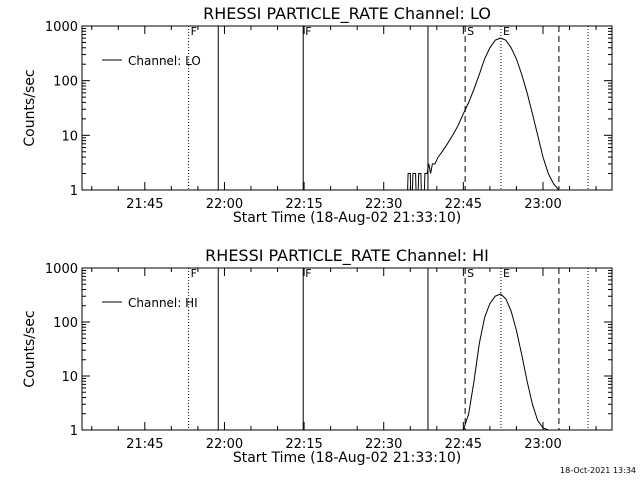 Image resolution: width=640 pixels, height=480 pixels. I want to click on chart-title: RHESSI PARTICLE_RATE Channel: HI, so click(347, 256).